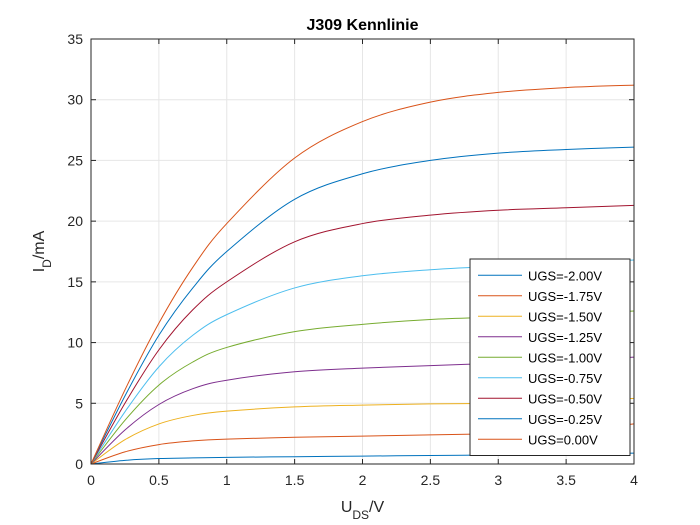 The image size is (700, 525). Describe the element at coordinates (39, 244) in the screenshot. I see `y-axis-title-unit: /mA` at that location.